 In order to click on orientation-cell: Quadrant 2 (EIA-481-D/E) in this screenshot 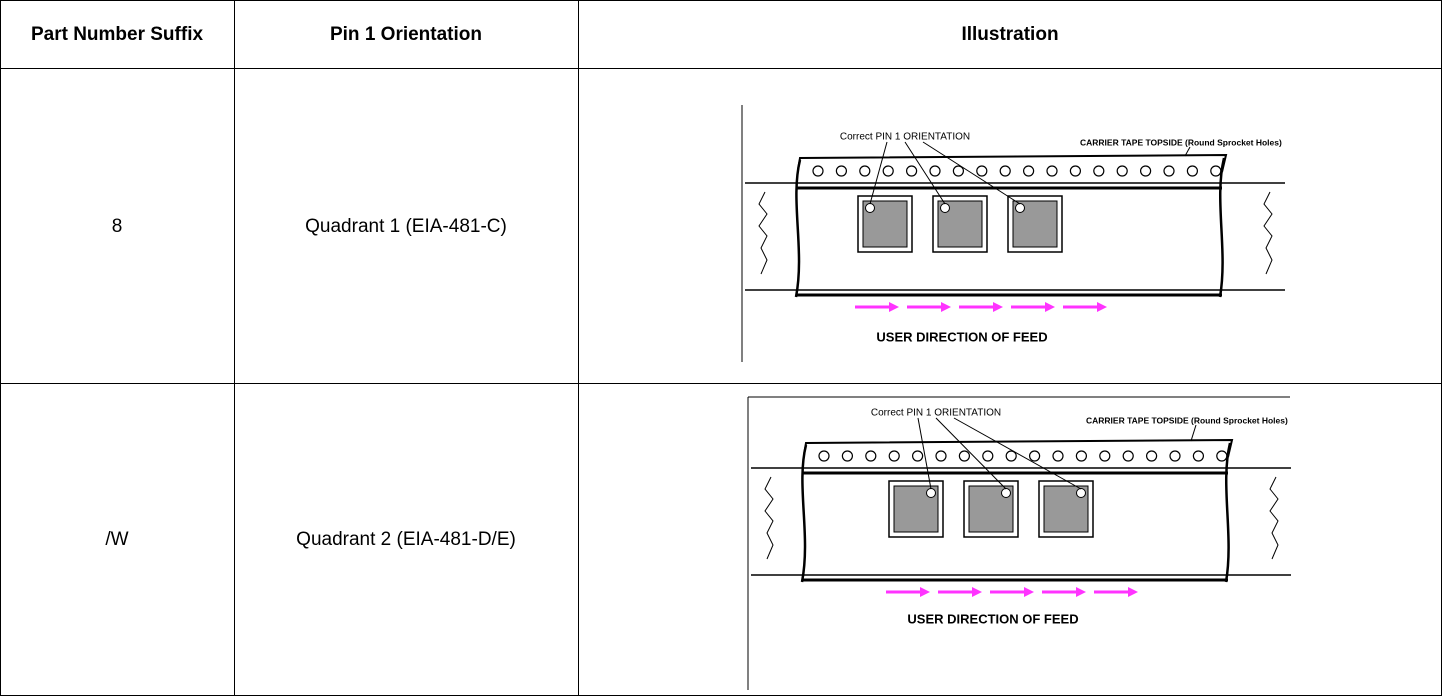, I will do `click(406, 539)`.